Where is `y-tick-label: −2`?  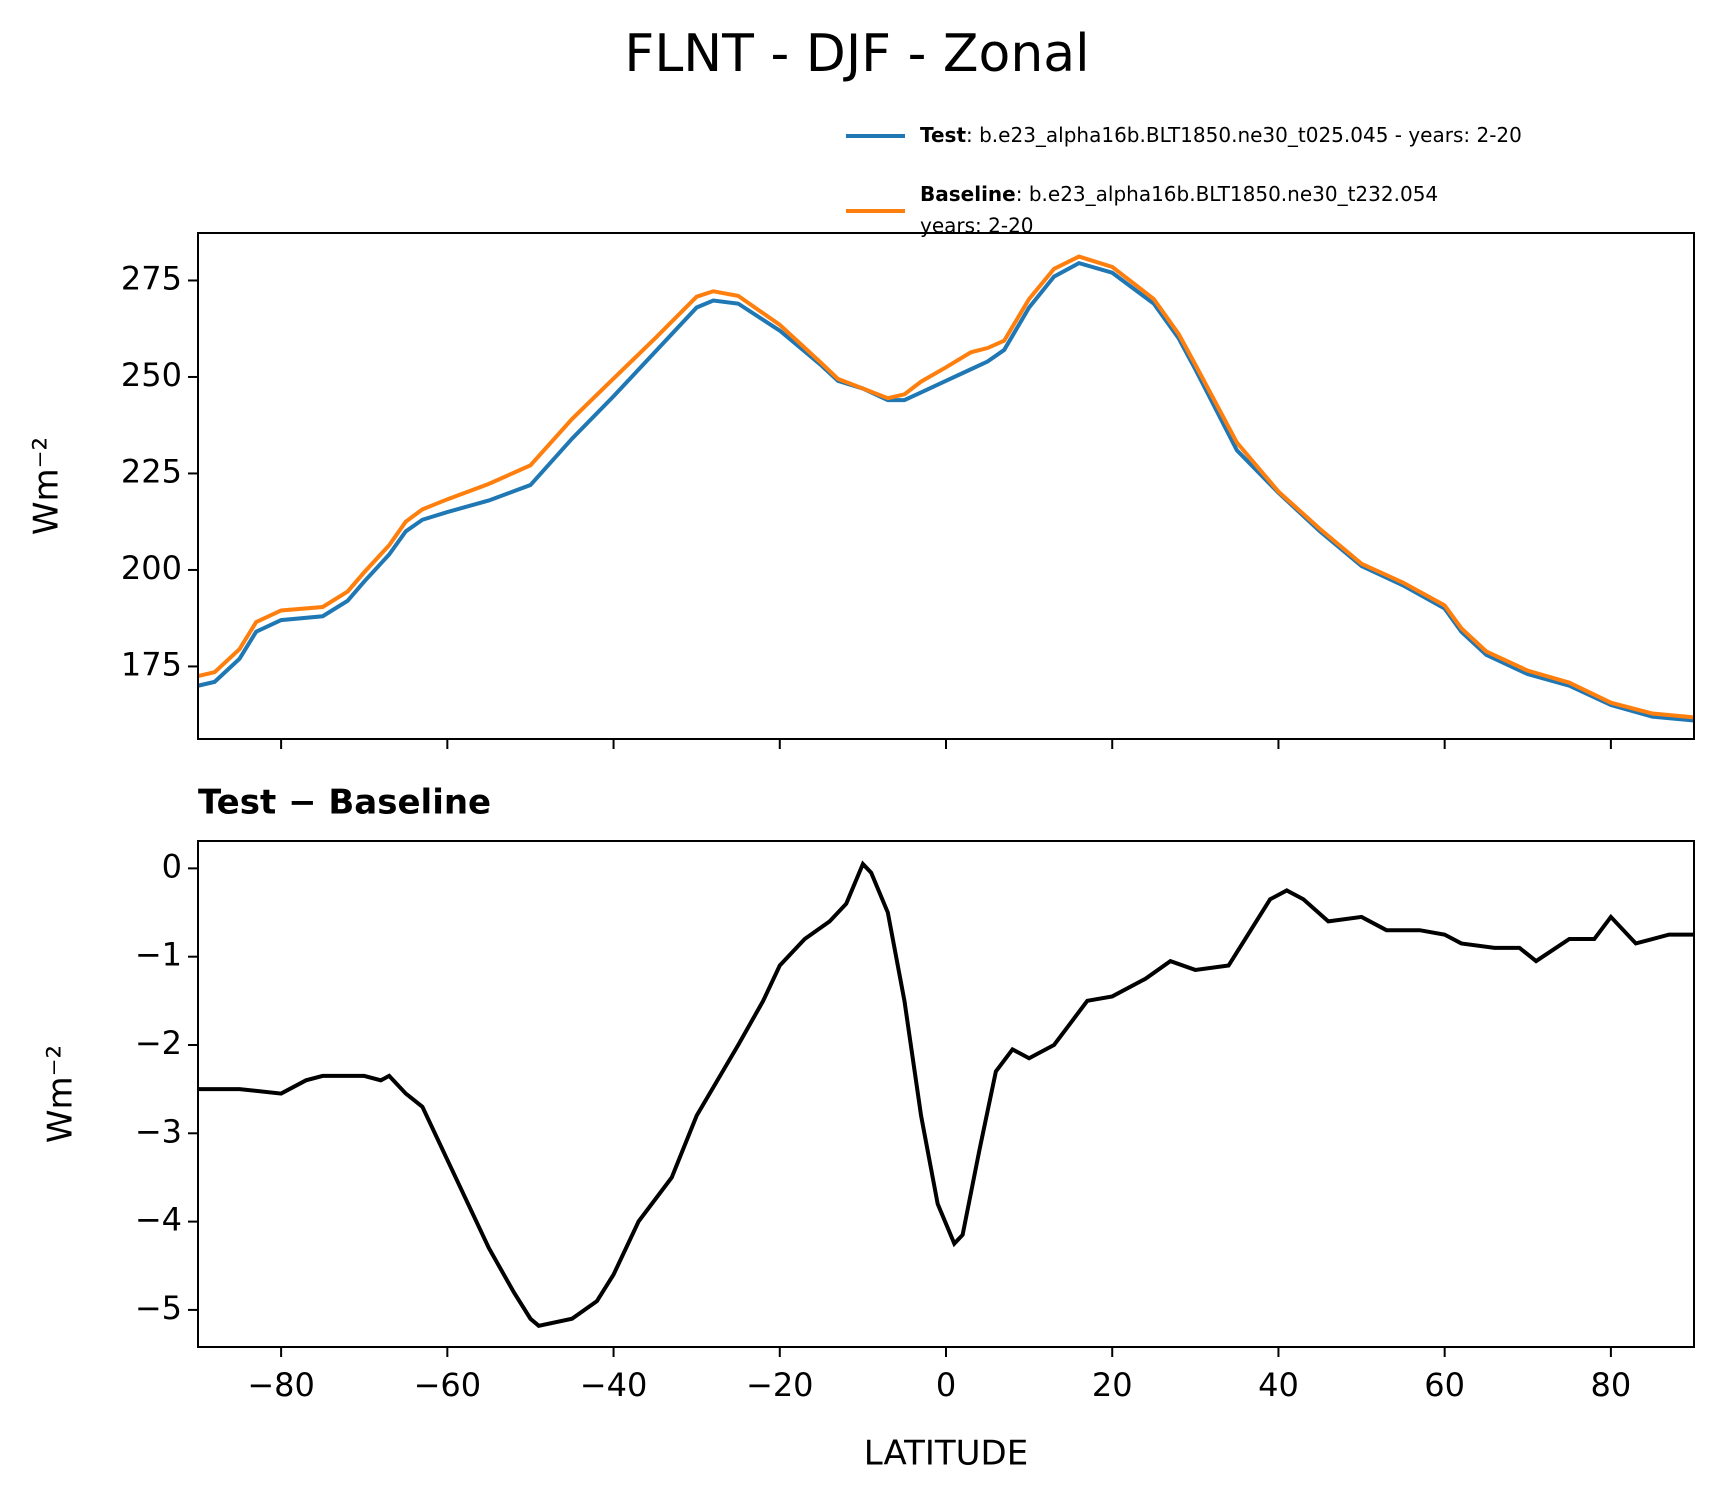
y-tick-label: −2 is located at coordinates (158, 1043).